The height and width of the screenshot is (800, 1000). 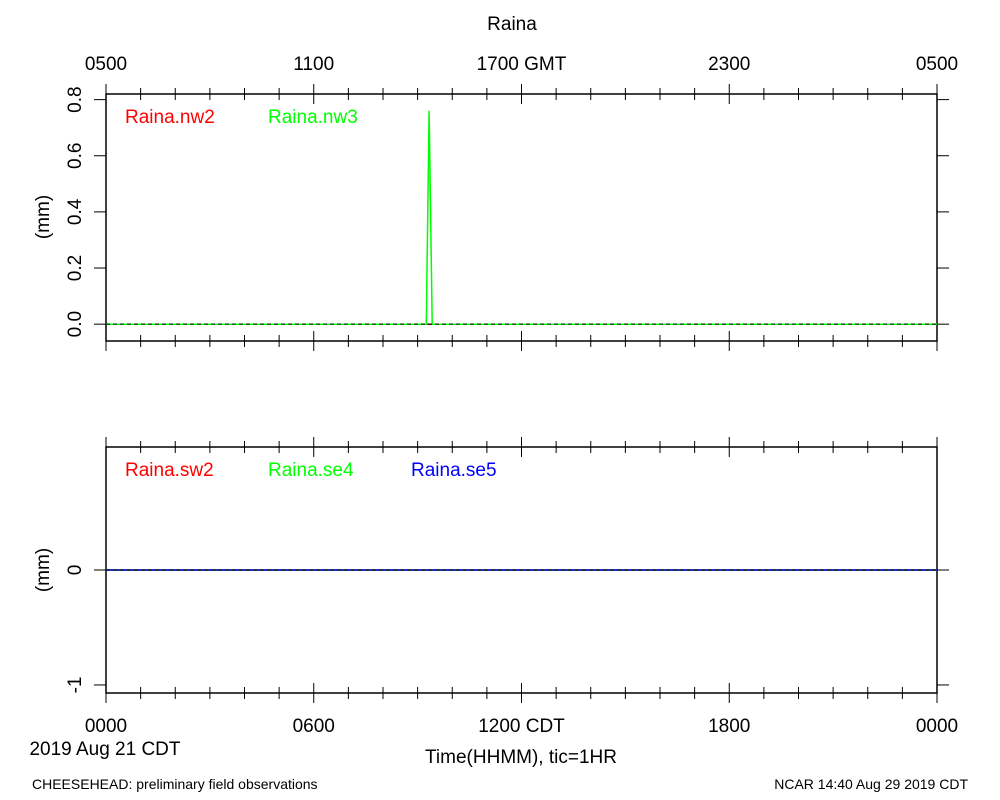 I want to click on x-axis-label: Time(HHMM), tic=1HR, so click(x=521, y=757).